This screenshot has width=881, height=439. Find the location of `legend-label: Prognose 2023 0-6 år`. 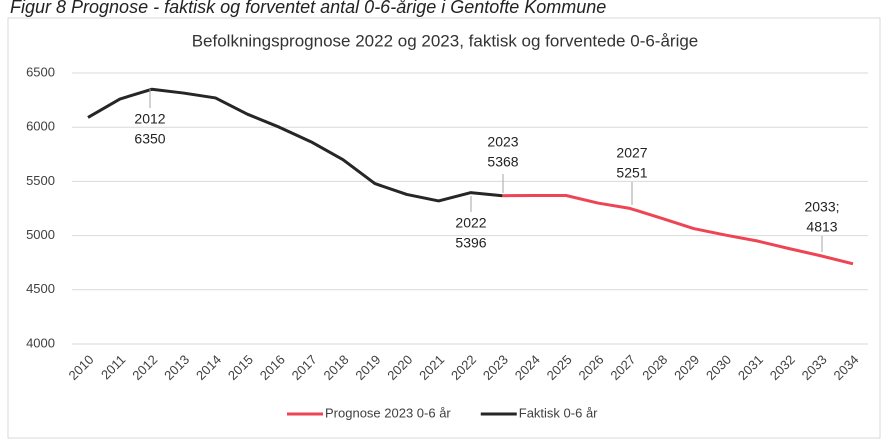

legend-label: Prognose 2023 0-6 år is located at coordinates (388, 412).